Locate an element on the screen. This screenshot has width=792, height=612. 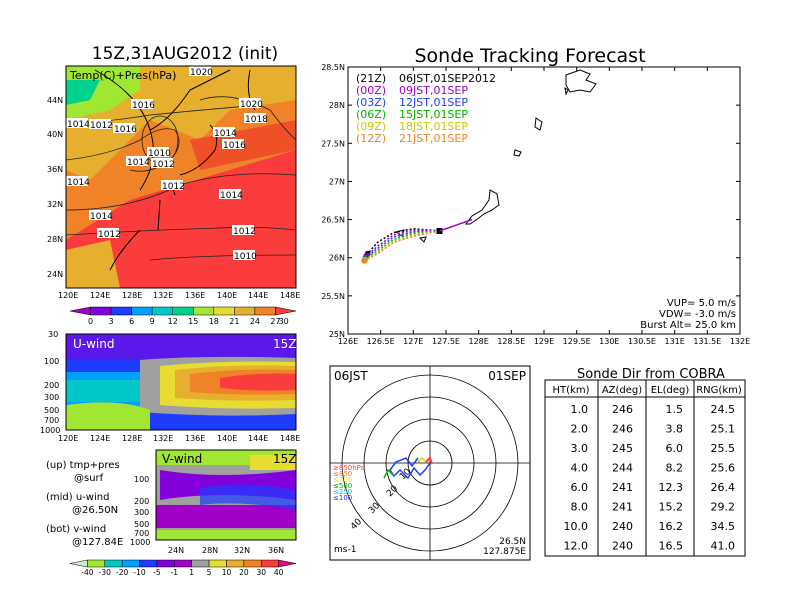
svg-text: 28N is located at coordinates (210, 550).